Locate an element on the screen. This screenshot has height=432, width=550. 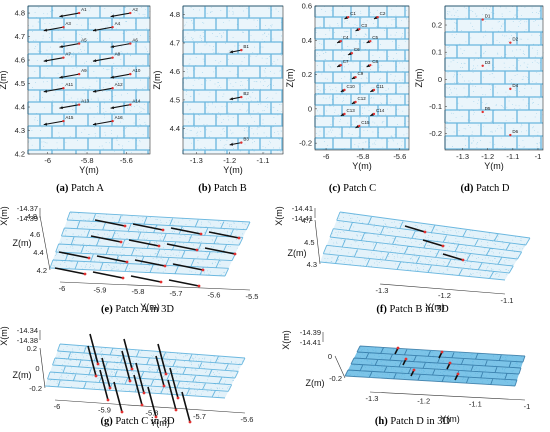
sample-point-label: A6 is located at coordinates (135, 40).